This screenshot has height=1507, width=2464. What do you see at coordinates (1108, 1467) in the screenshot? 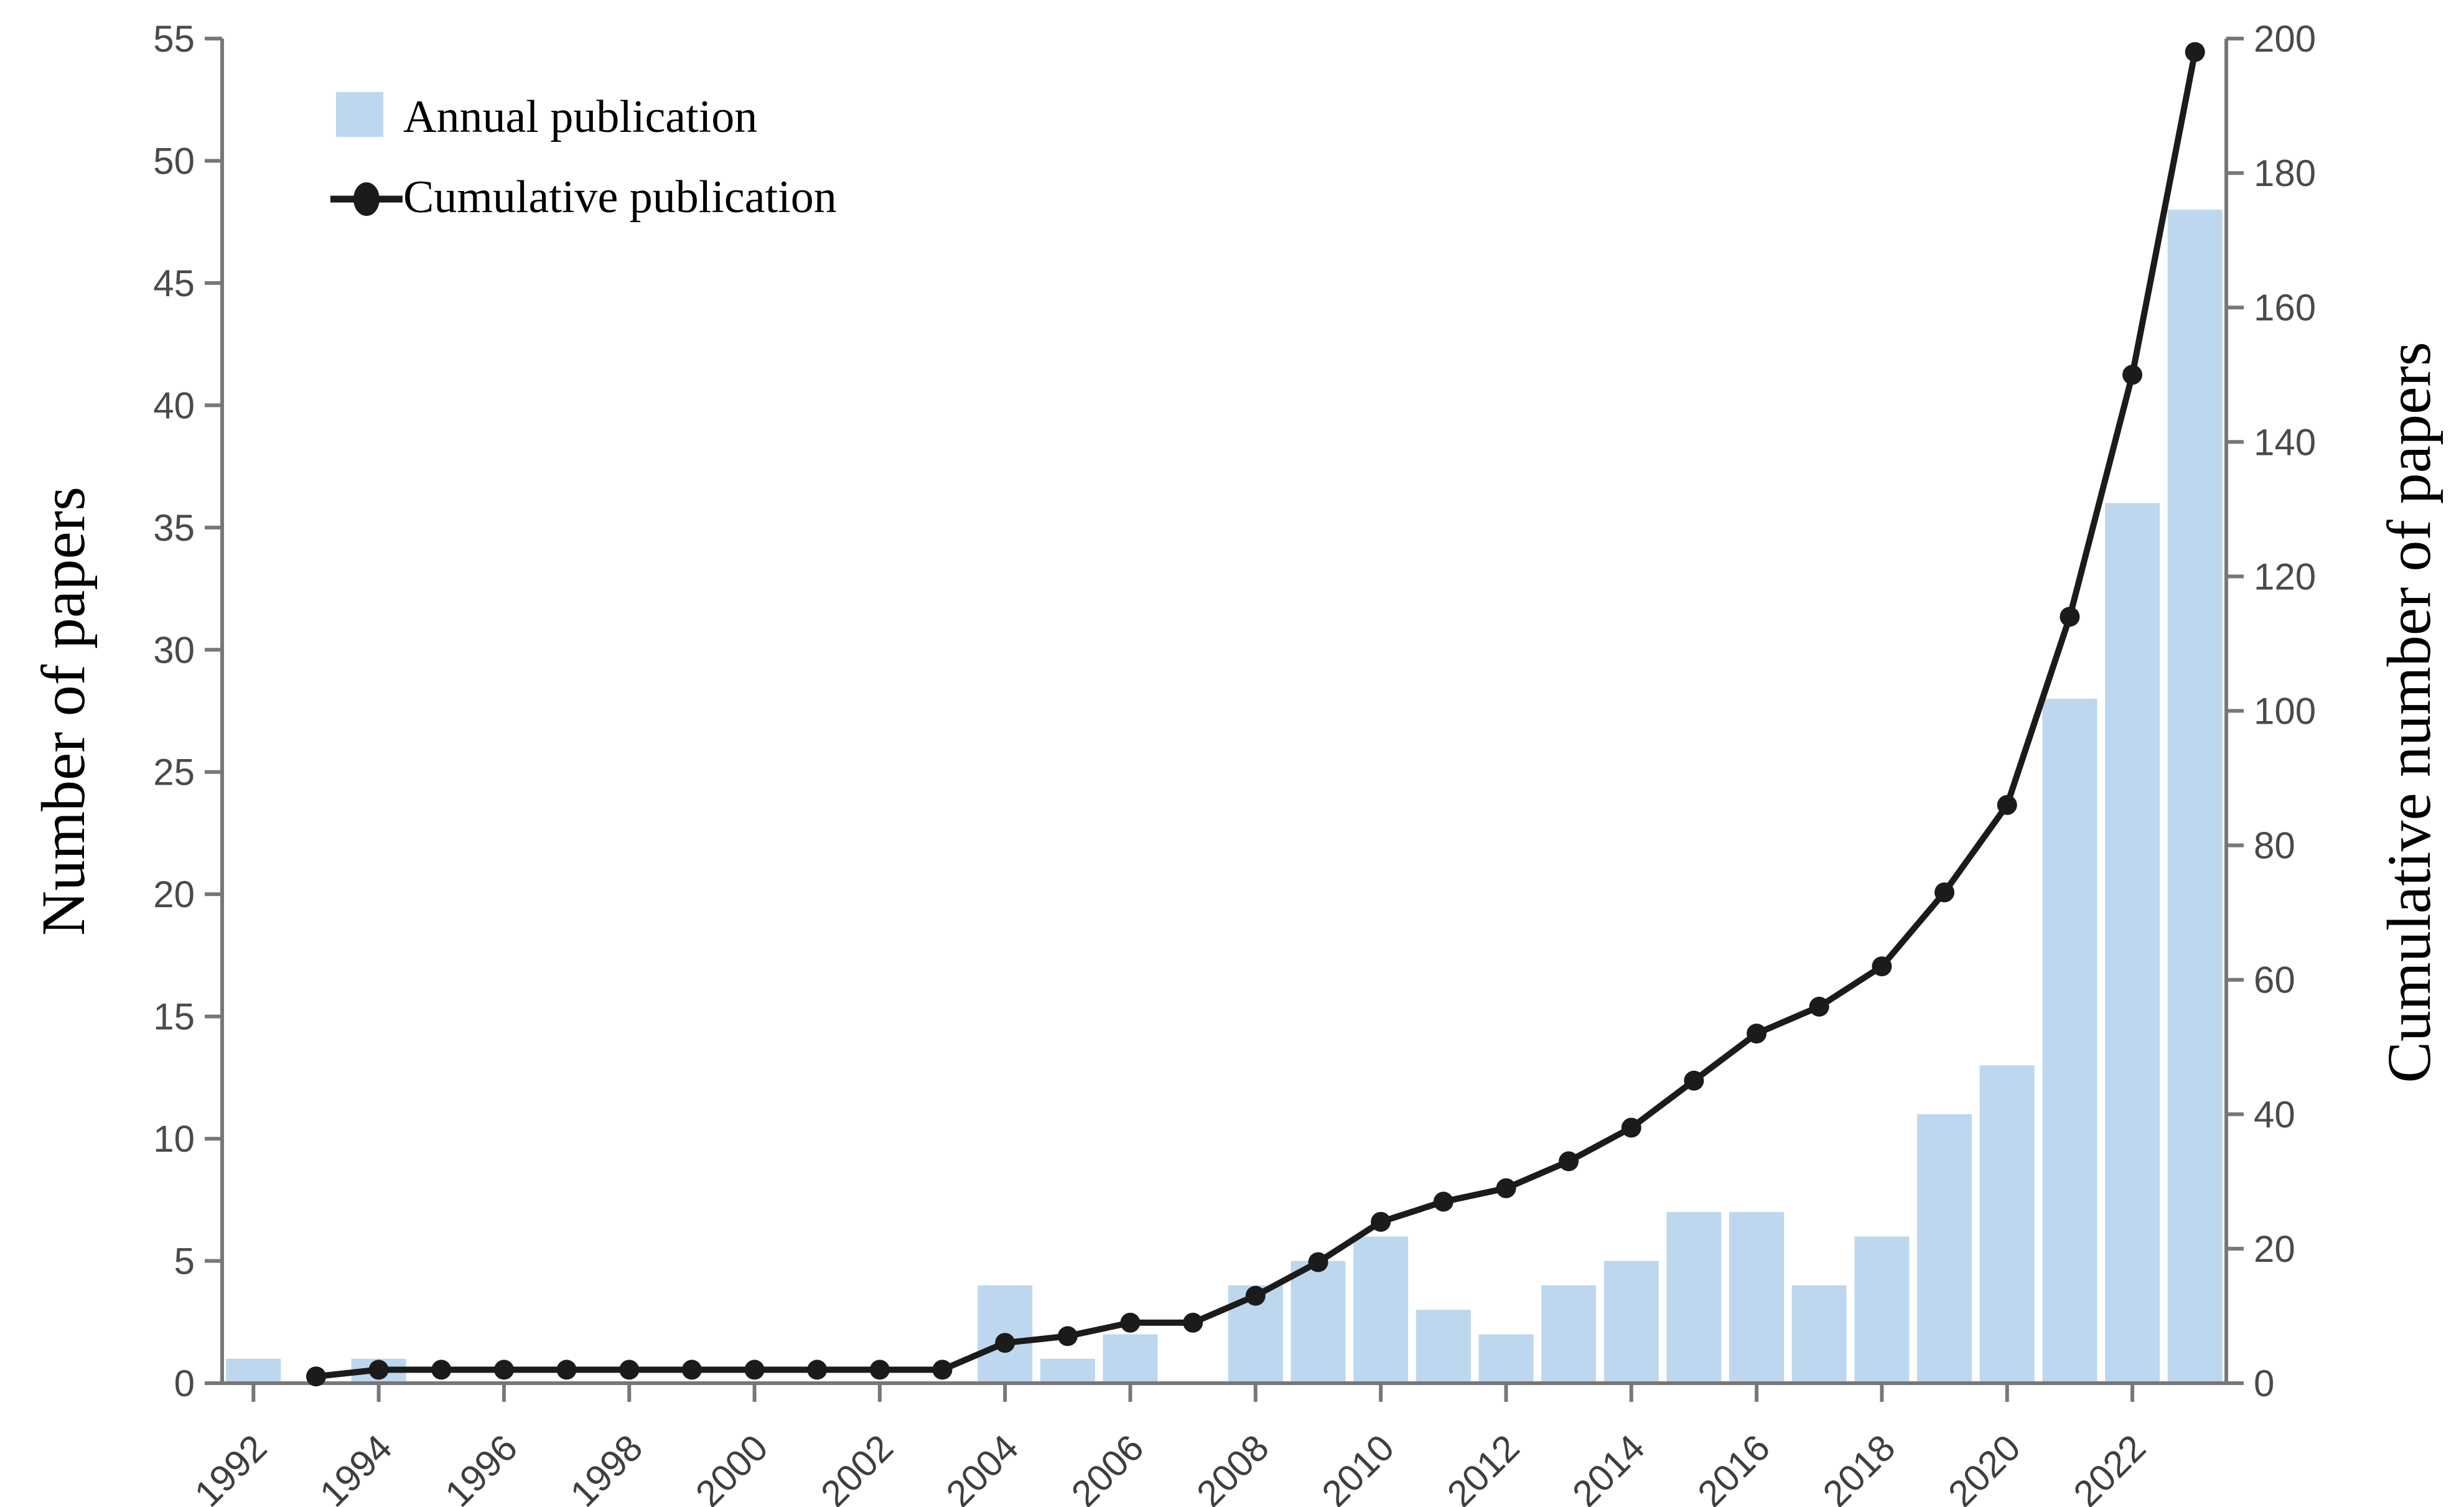
I see `x-tick-label-2006: 2006` at bounding box center [1108, 1467].